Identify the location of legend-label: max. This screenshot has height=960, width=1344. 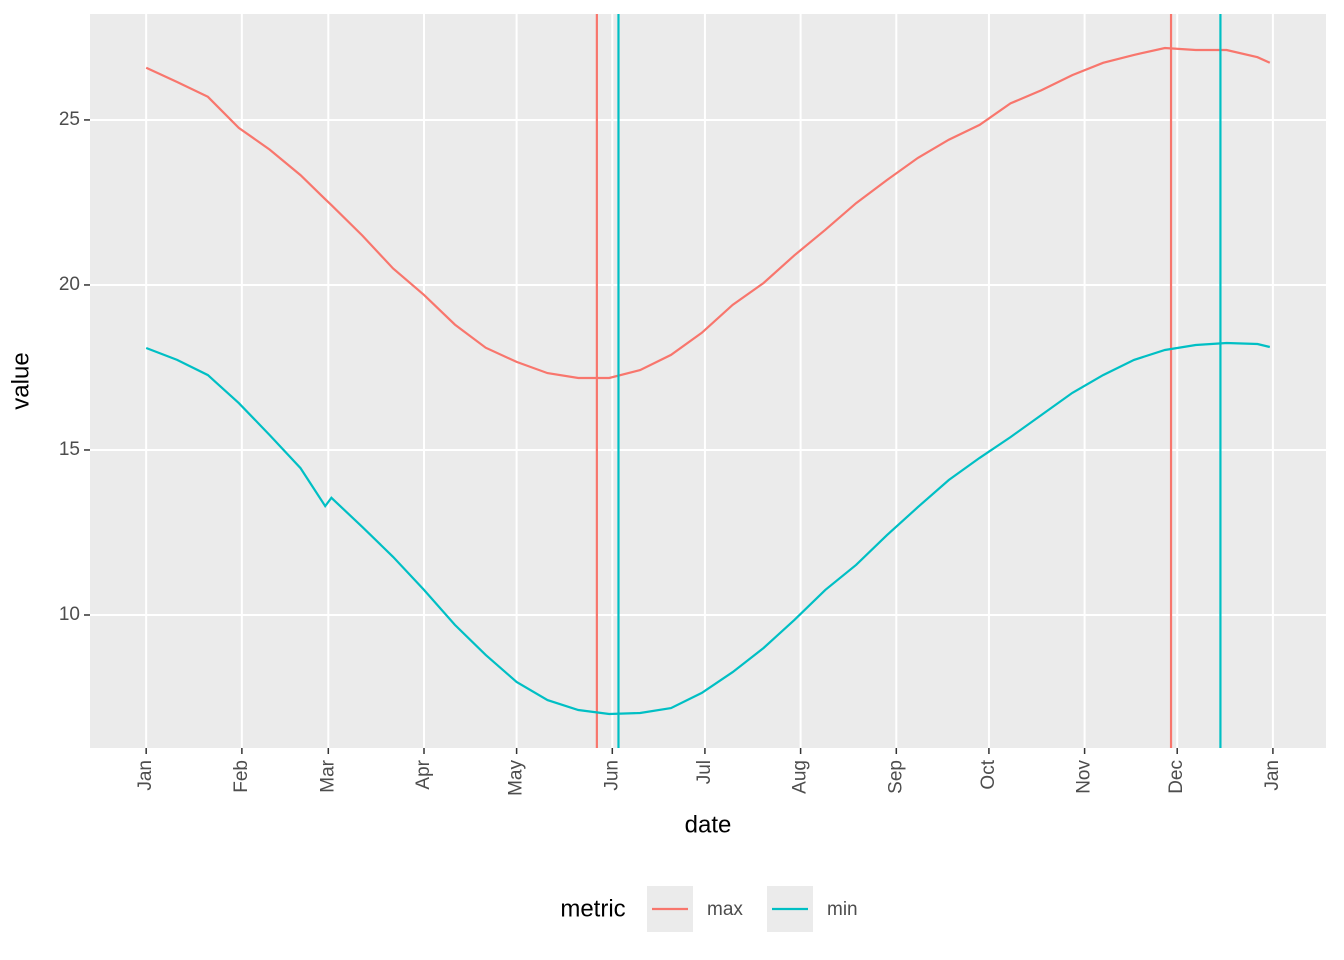
(725, 909).